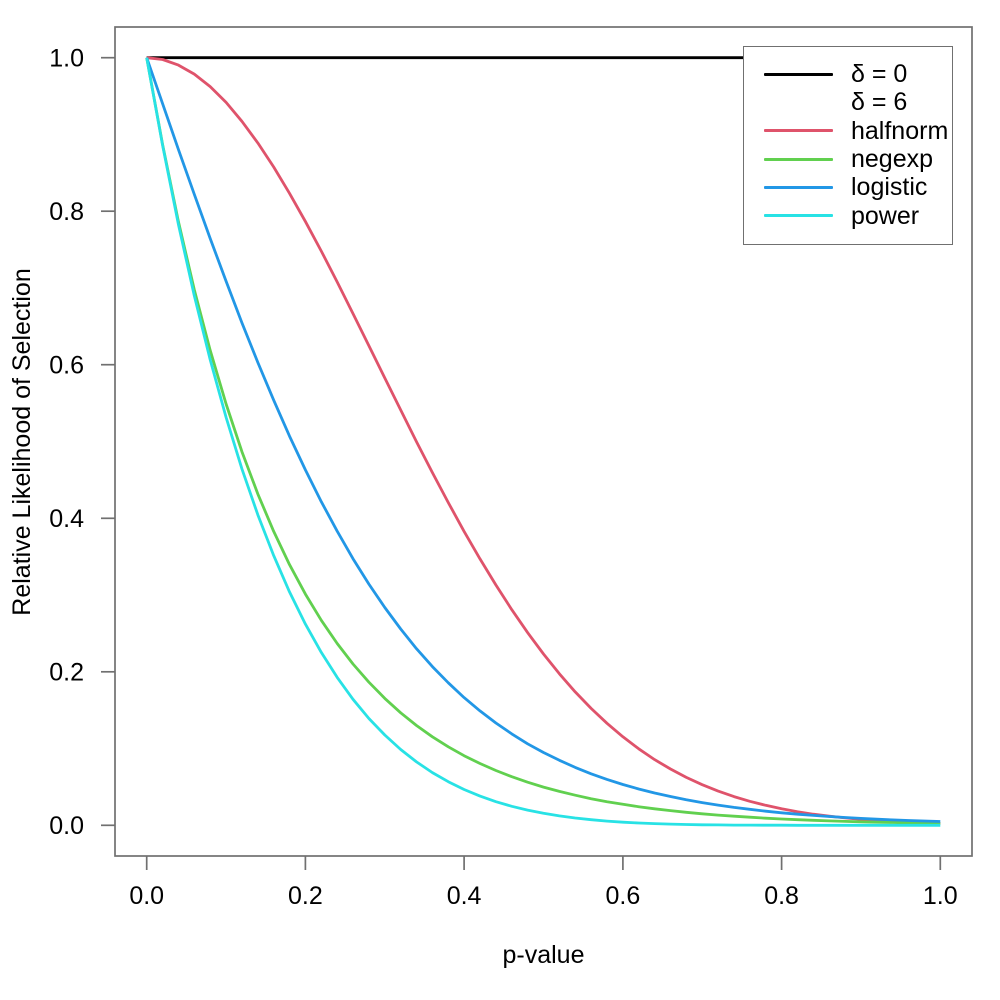 This screenshot has width=1000, height=1000. Describe the element at coordinates (66, 212) in the screenshot. I see `y-tick-label: 0.8` at that location.